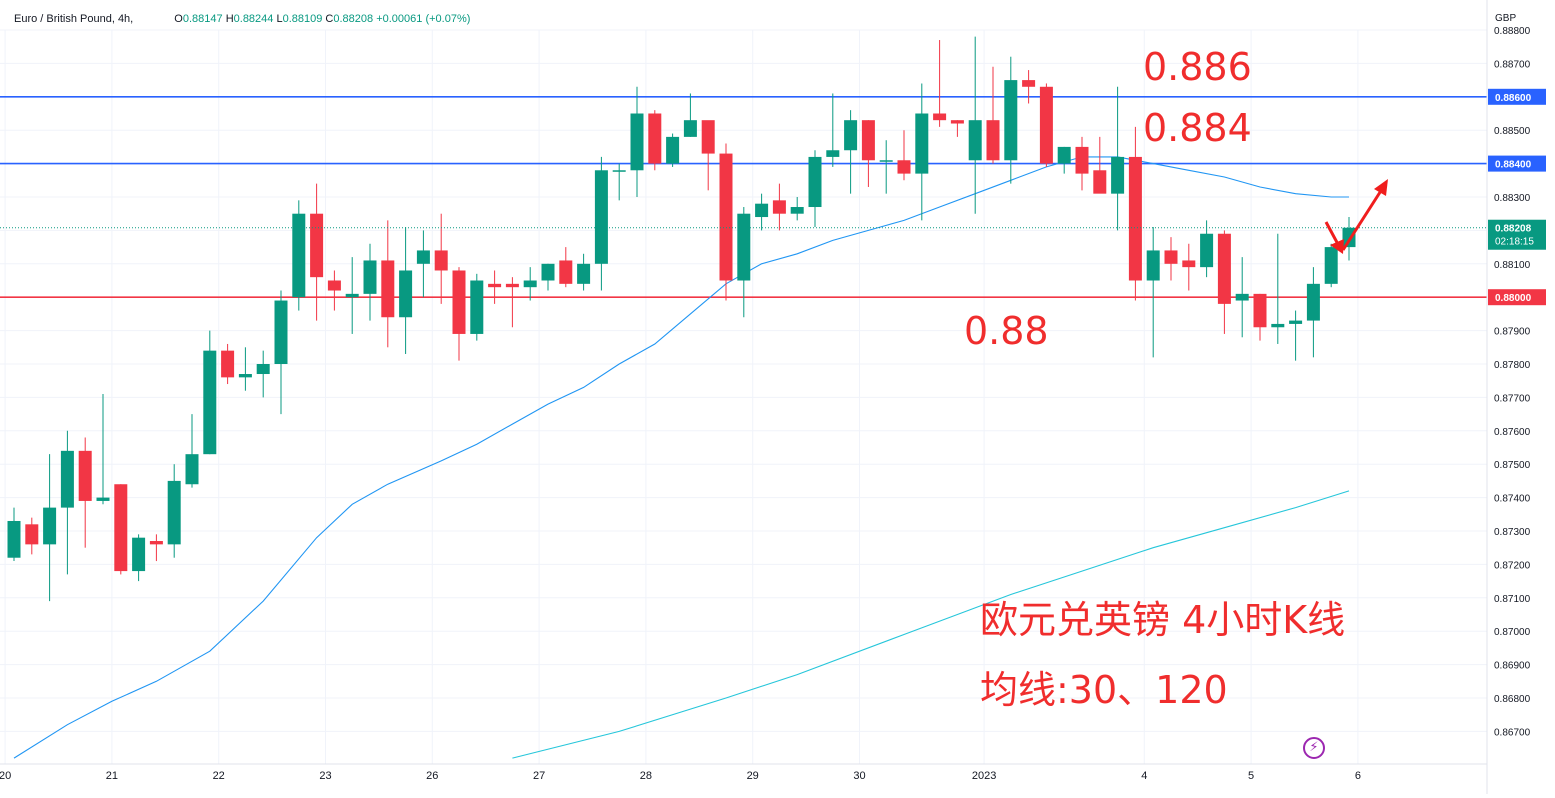 The image size is (1555, 798). What do you see at coordinates (1512, 432) in the screenshot?
I see `price-tick-label: 0.87600` at bounding box center [1512, 432].